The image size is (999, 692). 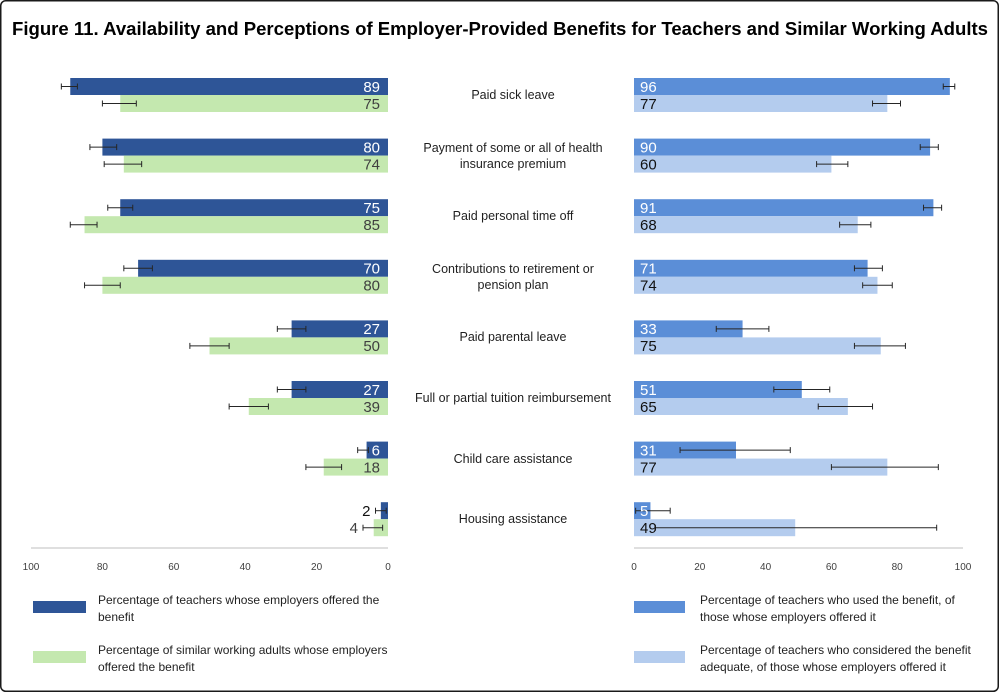 What do you see at coordinates (371, 87) in the screenshot?
I see `bar-value-label: 89` at bounding box center [371, 87].